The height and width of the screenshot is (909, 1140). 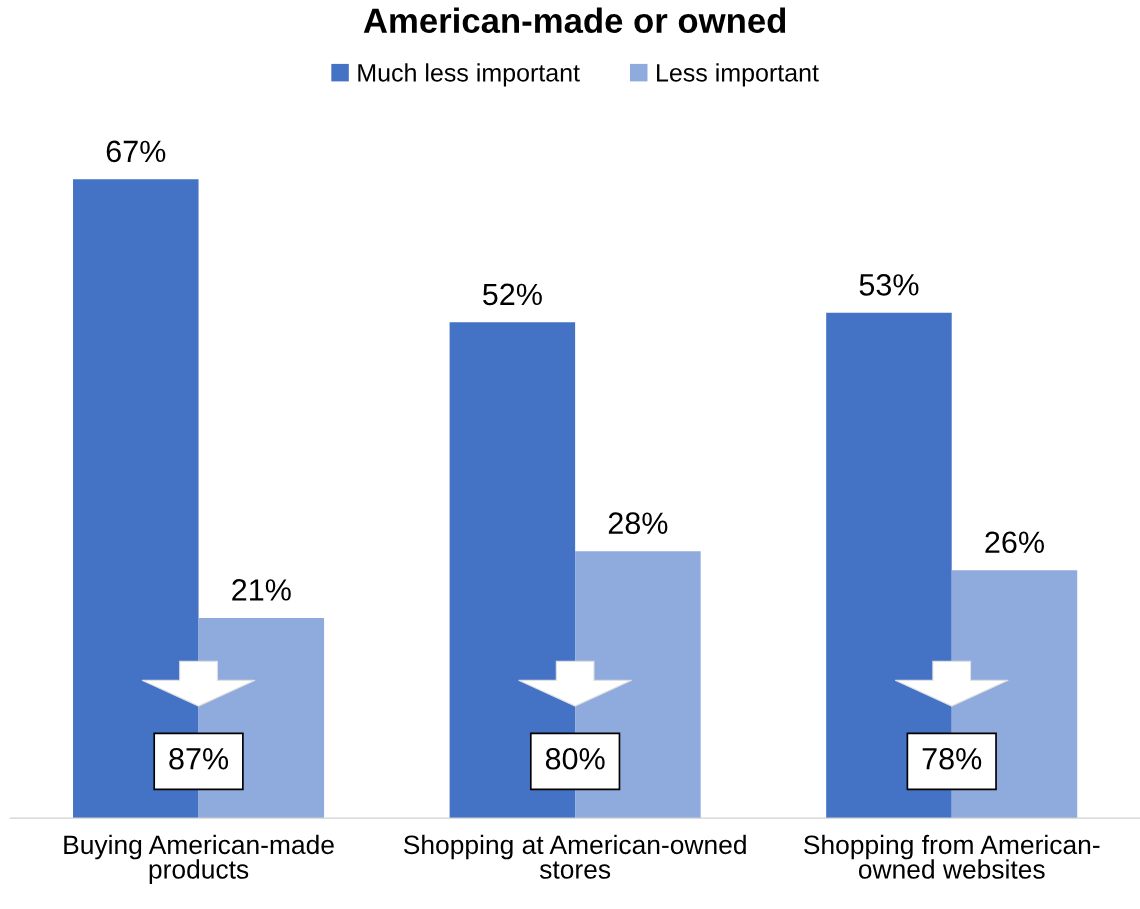 What do you see at coordinates (738, 75) in the screenshot?
I see `legend-label: Less important` at bounding box center [738, 75].